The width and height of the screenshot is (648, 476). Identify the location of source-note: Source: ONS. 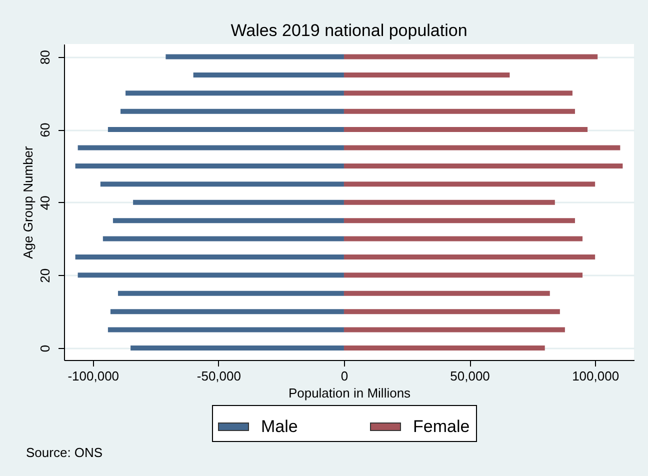
(64, 452).